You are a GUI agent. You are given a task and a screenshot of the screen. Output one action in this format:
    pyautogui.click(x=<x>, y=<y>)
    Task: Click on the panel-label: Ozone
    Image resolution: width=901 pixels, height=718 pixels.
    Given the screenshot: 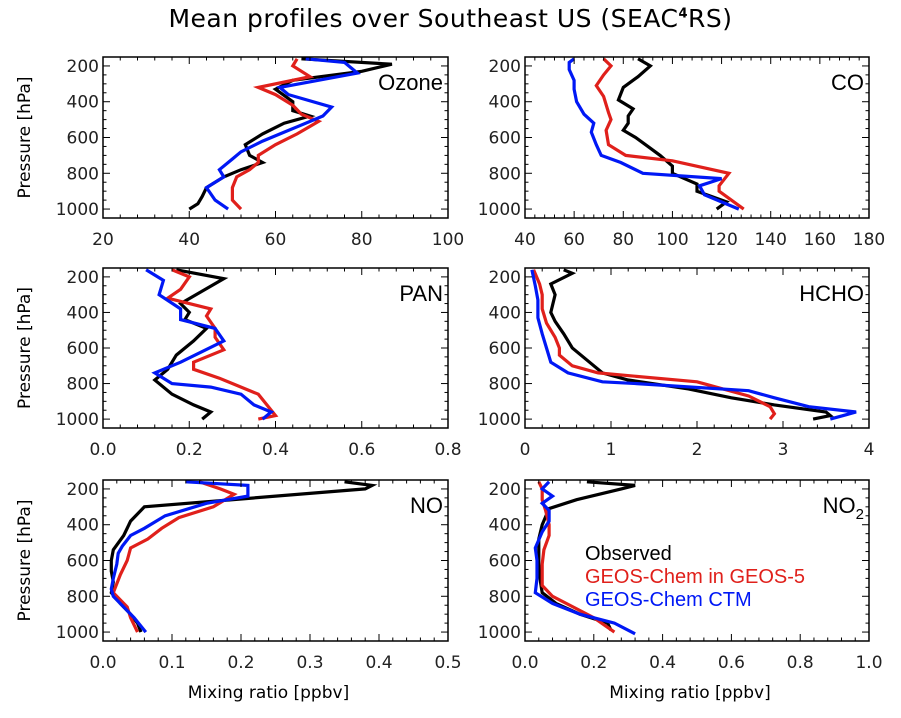 What is the action you would take?
    pyautogui.click(x=410, y=82)
    